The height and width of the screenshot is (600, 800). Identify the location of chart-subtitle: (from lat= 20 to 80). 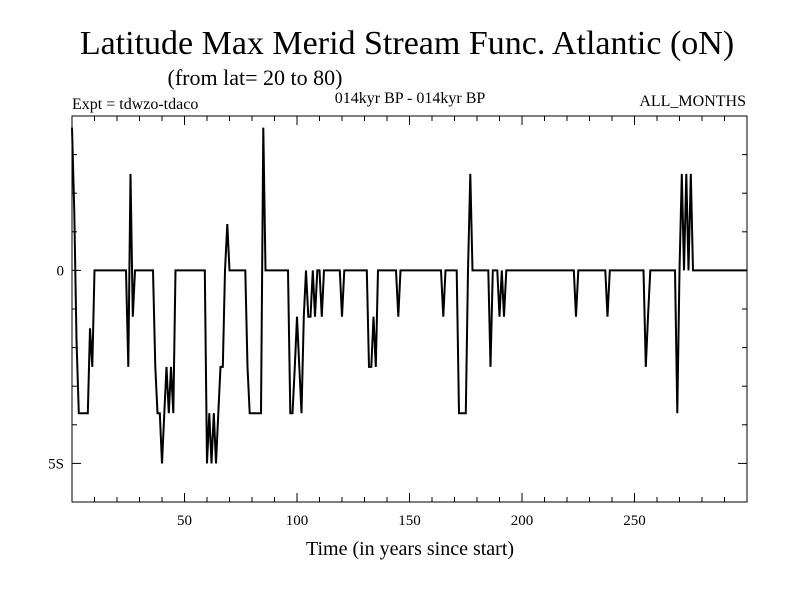
(255, 77).